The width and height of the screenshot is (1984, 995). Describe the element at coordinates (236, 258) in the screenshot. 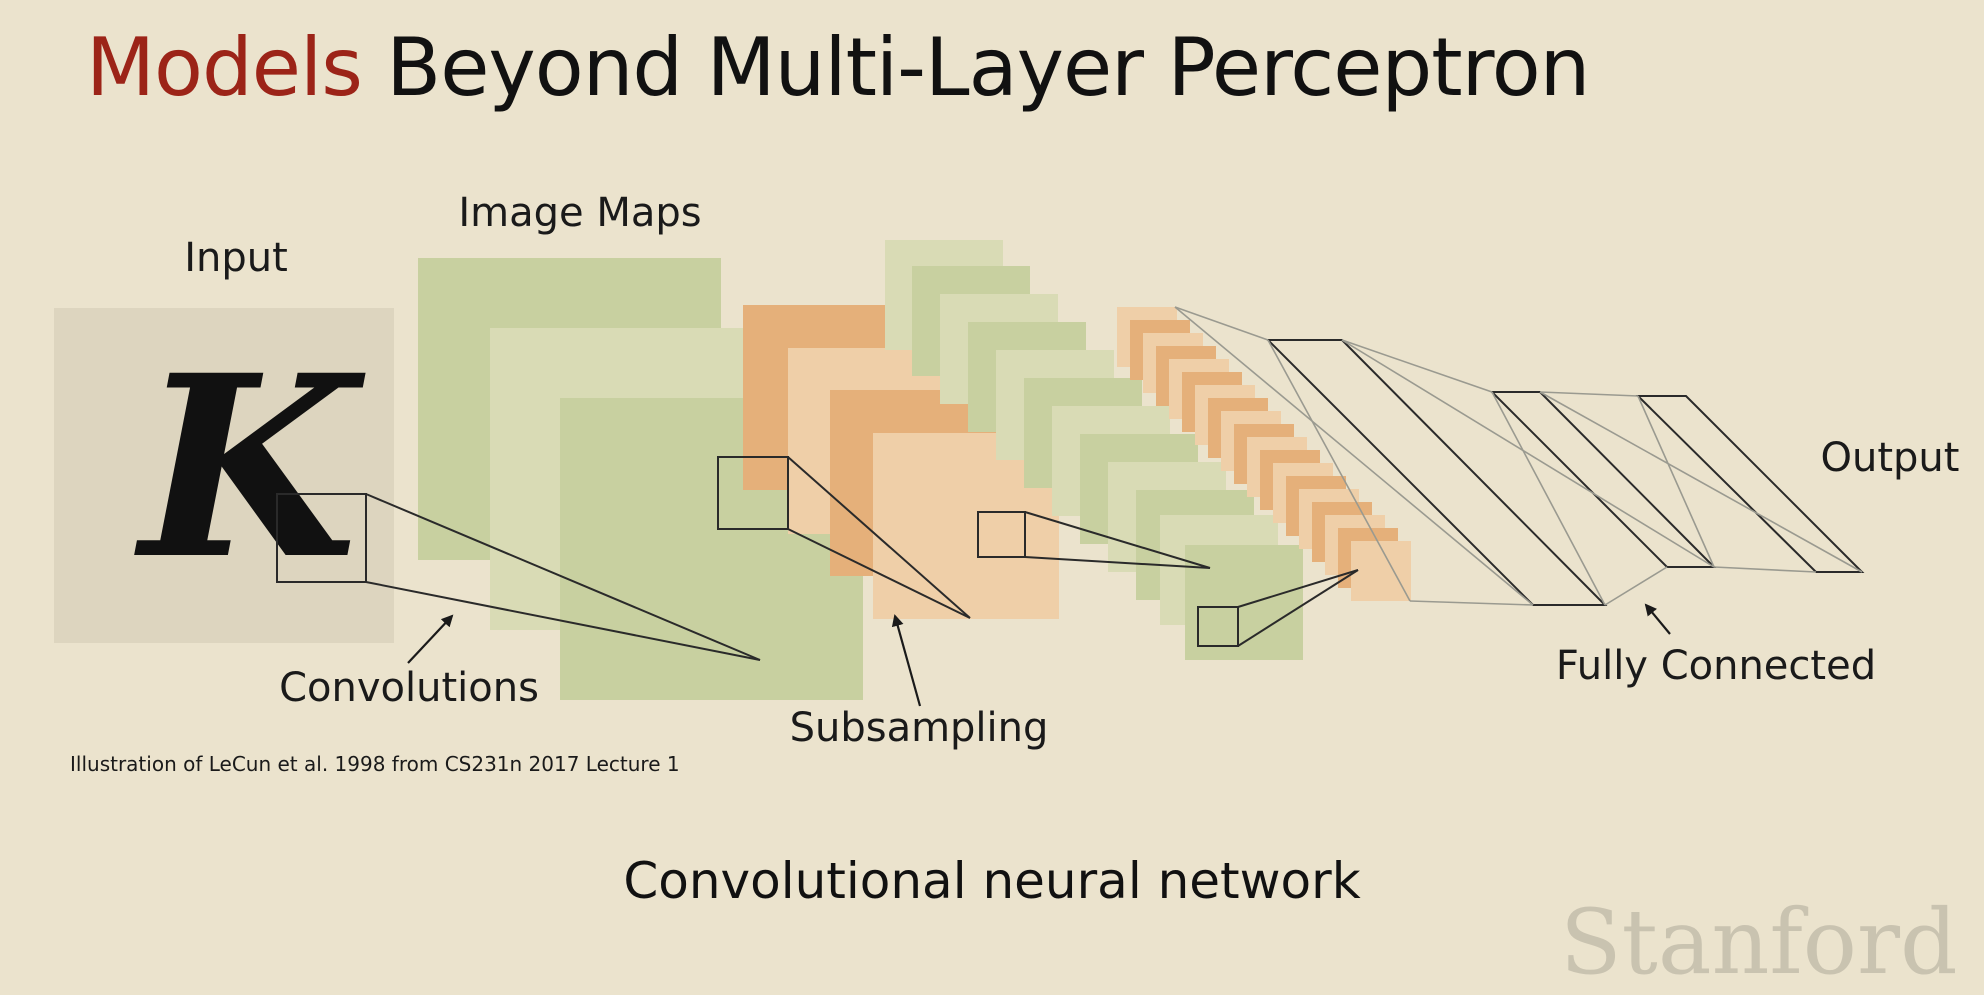

I see `label-input: Input` at that location.